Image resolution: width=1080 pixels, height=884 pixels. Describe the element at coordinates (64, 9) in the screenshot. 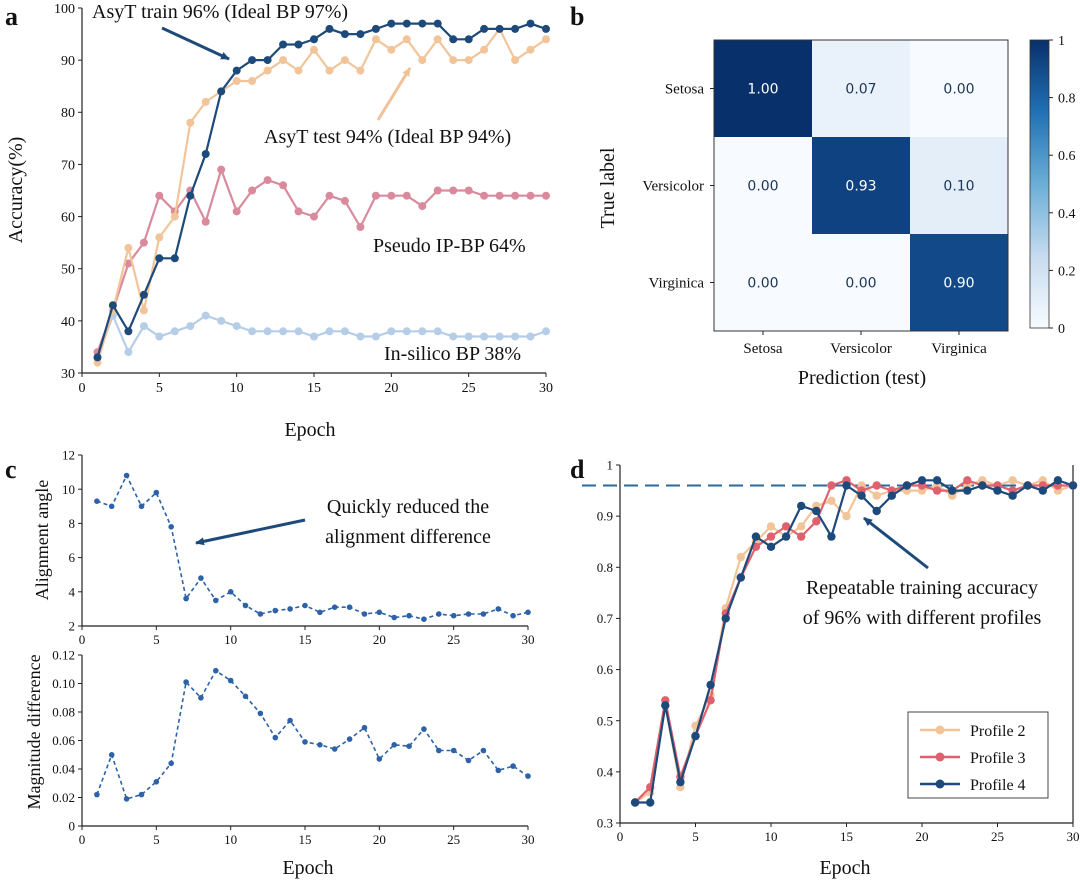

I see `y-tick-label: 100` at that location.